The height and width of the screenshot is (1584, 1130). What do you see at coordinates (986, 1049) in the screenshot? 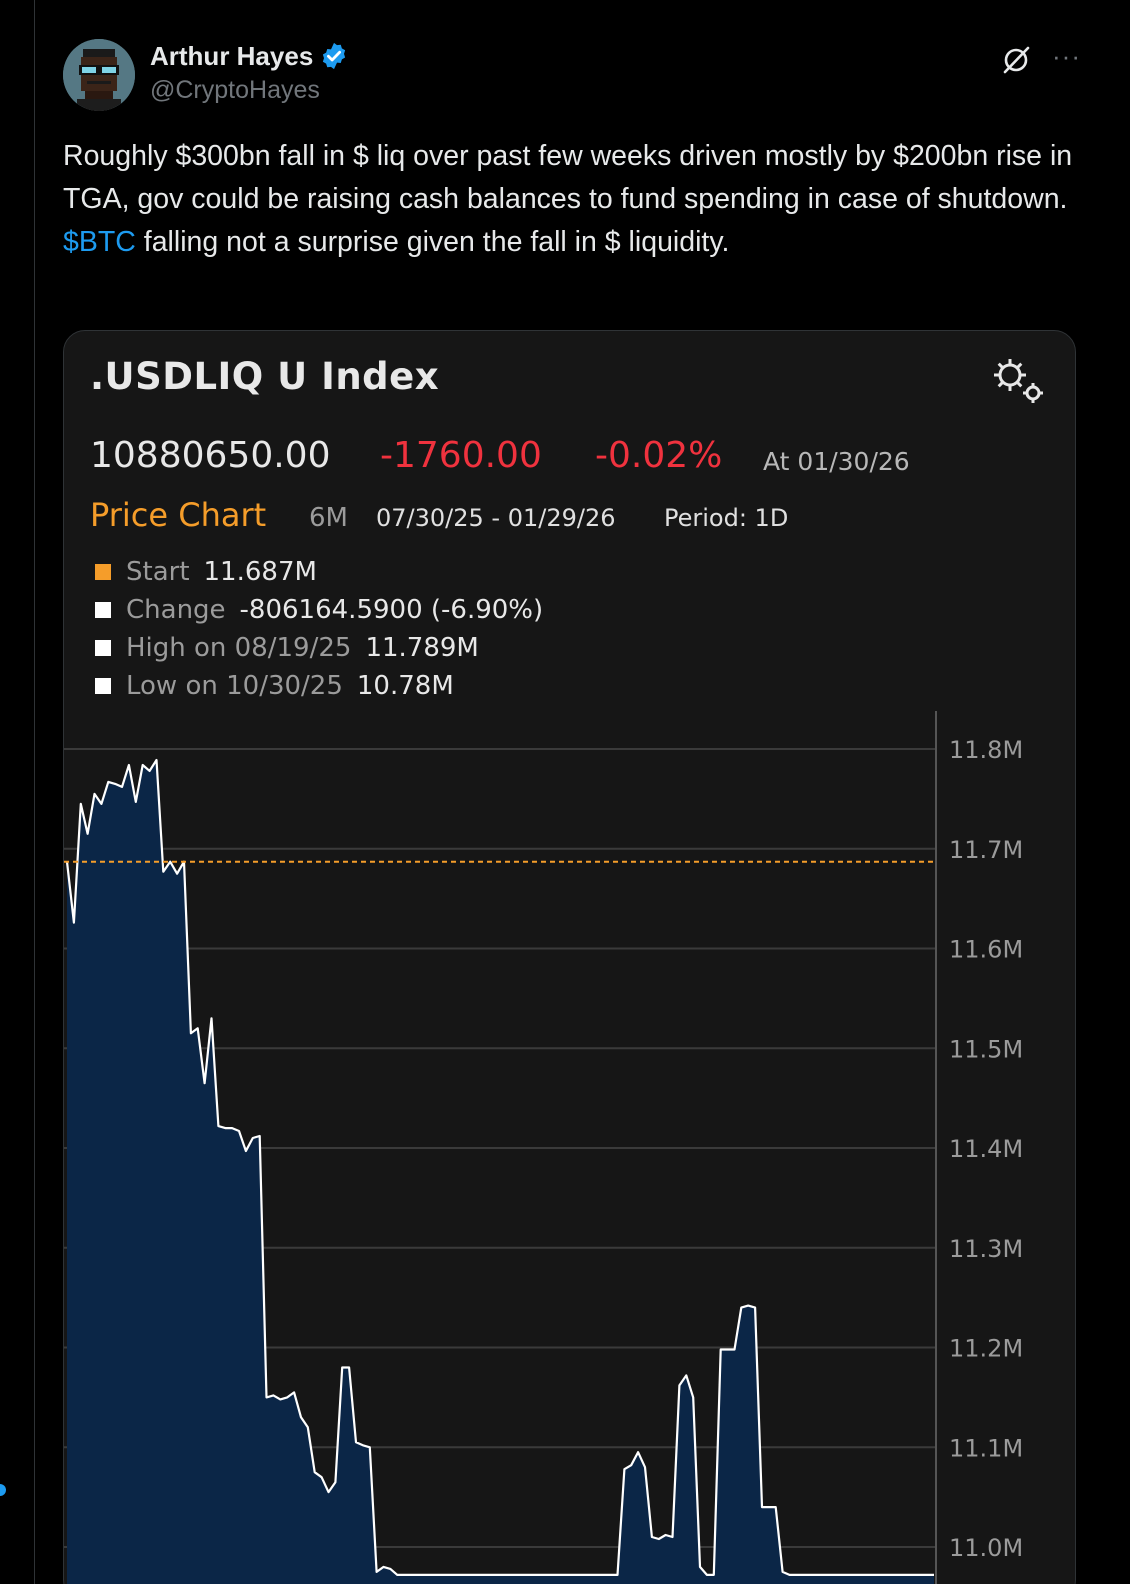
I see `y-tick-label: 11.5M` at bounding box center [986, 1049].